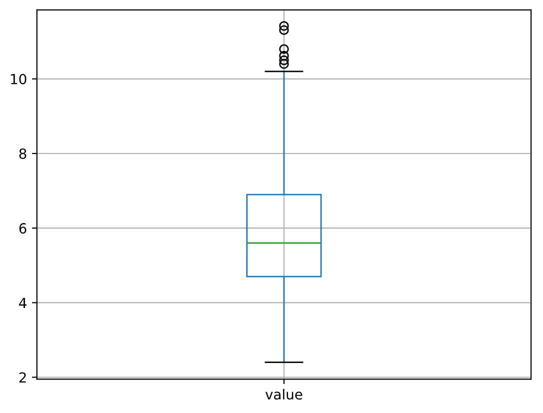 Image resolution: width=543 pixels, height=413 pixels. I want to click on y-tick-label: 10, so click(18, 79).